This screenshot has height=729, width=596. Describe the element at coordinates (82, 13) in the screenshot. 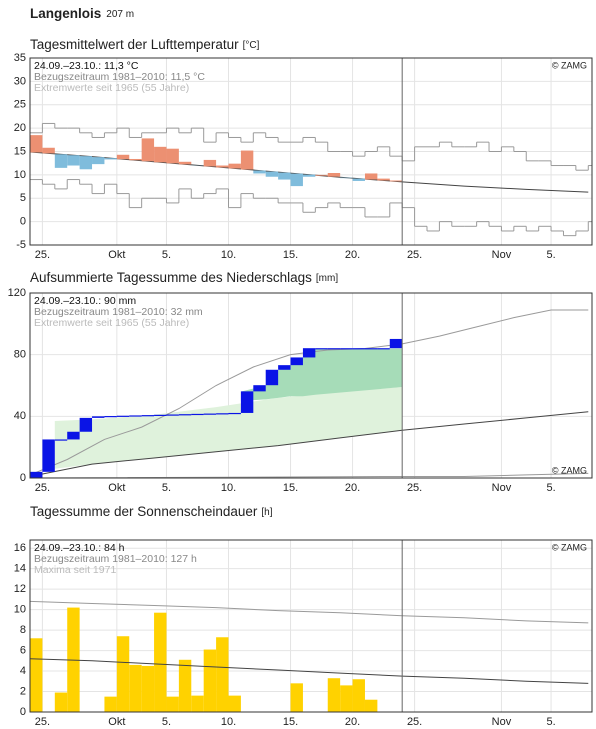

I see `header: Langenlois 207 m` at that location.